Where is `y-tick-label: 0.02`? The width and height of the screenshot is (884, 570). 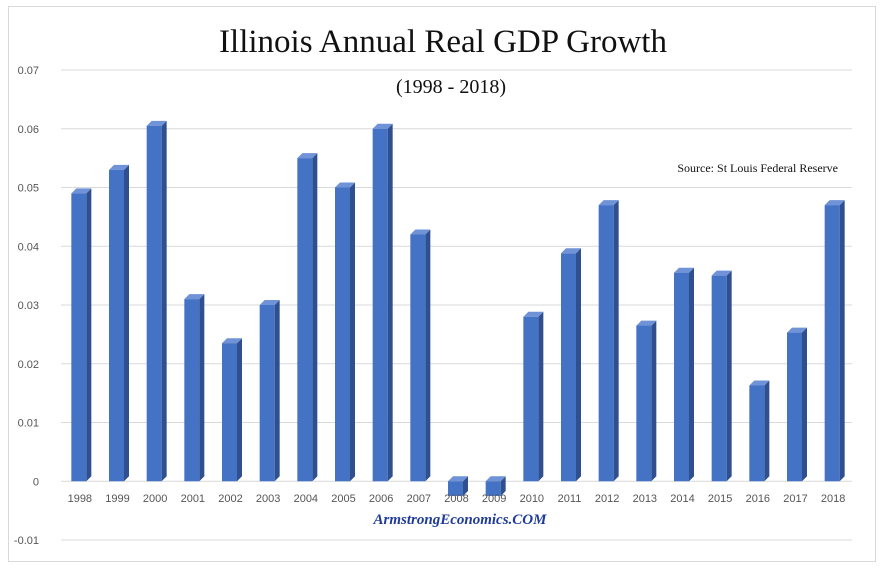 y-tick-label: 0.02 is located at coordinates (28, 365).